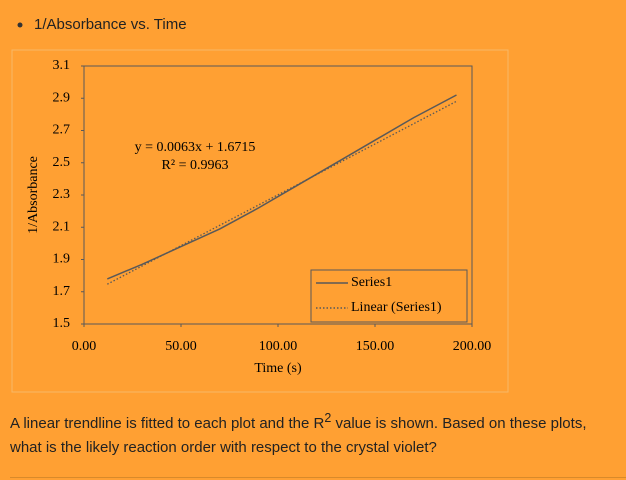  Describe the element at coordinates (195, 165) in the screenshot. I see `annotation: R² = 0.9963` at that location.